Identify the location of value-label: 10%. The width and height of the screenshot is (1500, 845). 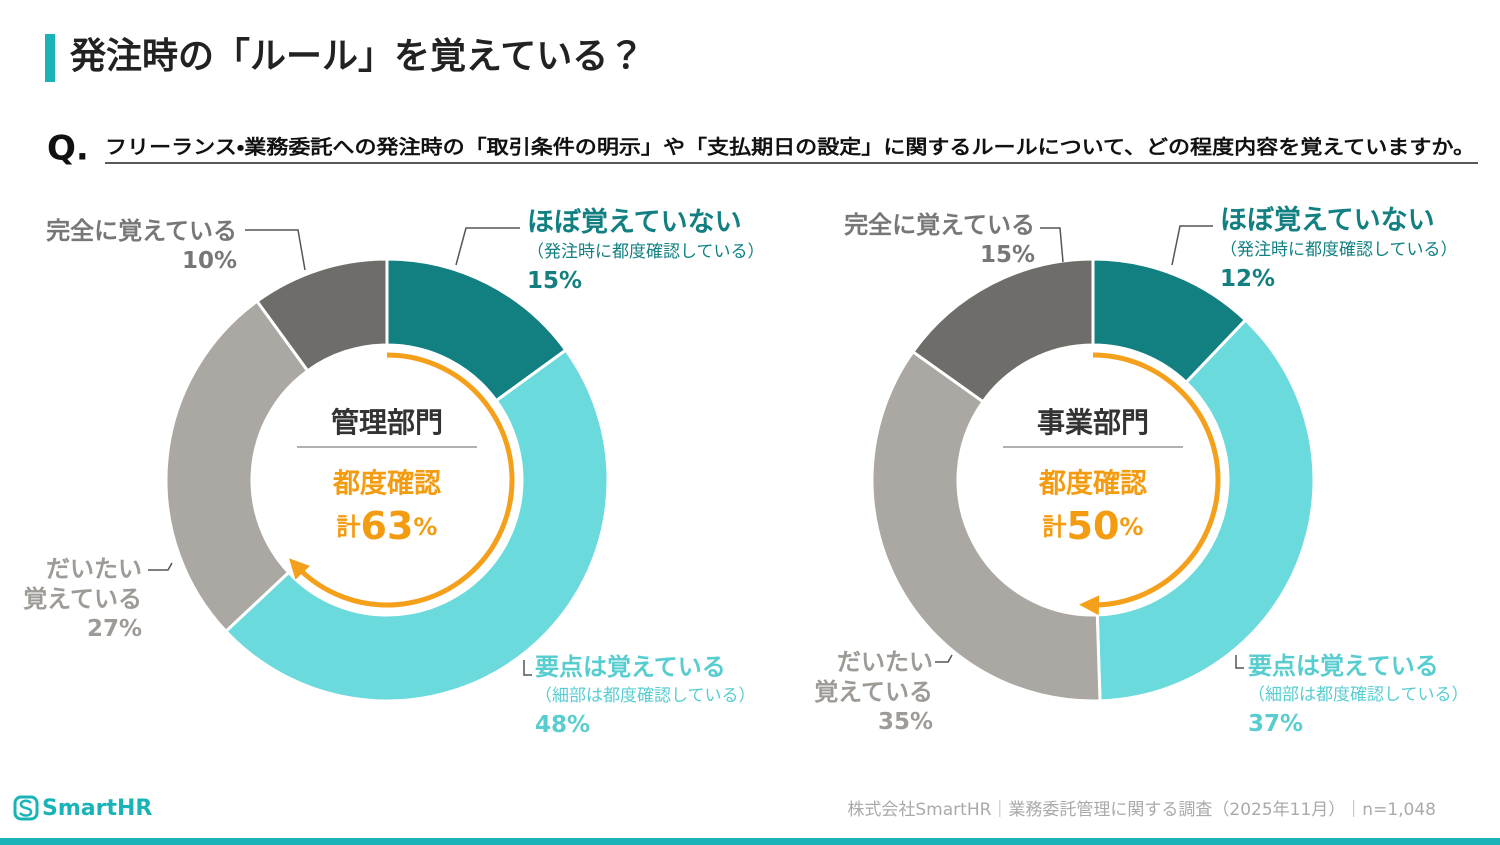
(209, 261).